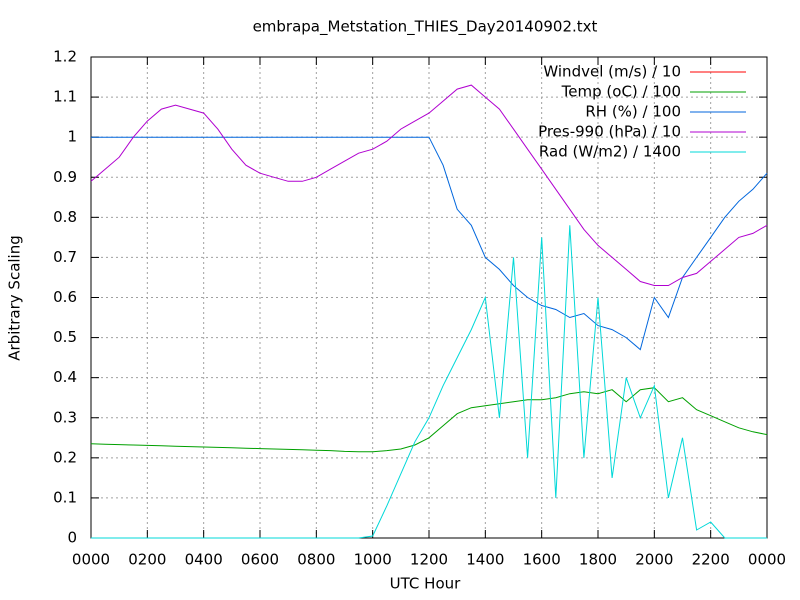 This screenshot has height=600, width=800. I want to click on y-tick-label: 0.9, so click(65, 177).